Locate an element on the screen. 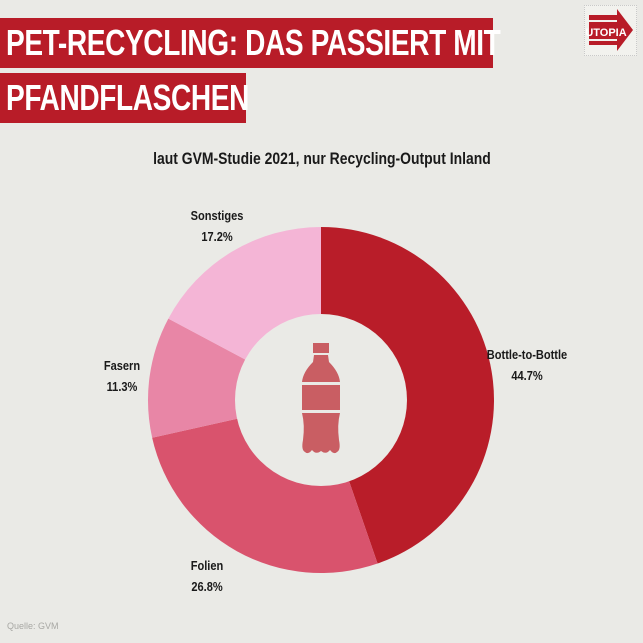  label-name: Folien is located at coordinates (207, 565).